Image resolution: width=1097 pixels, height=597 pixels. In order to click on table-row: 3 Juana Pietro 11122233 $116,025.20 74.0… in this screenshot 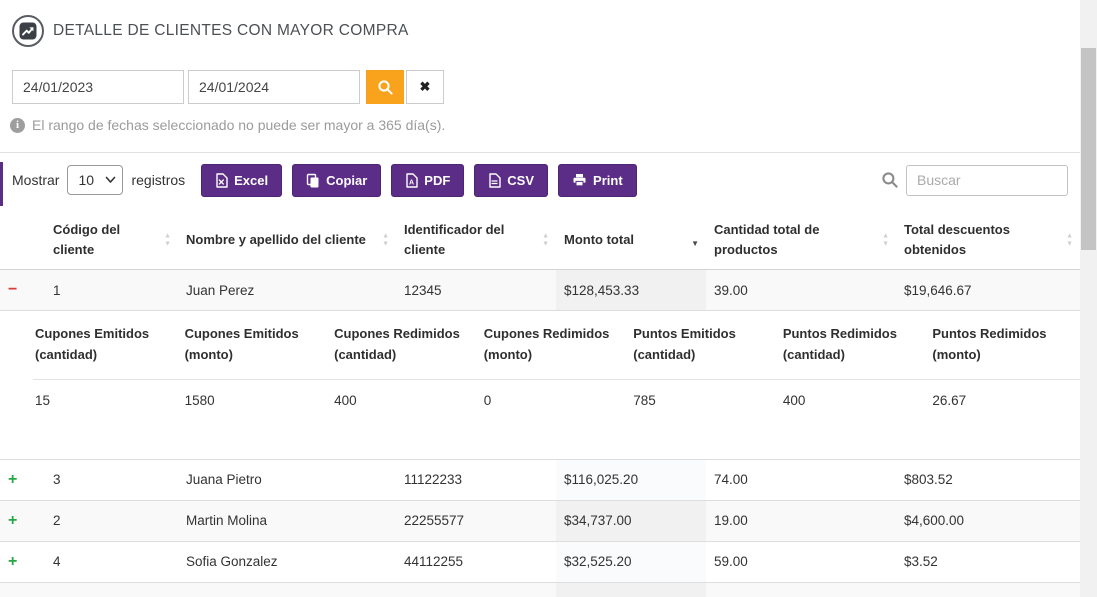, I will do `click(540, 480)`.